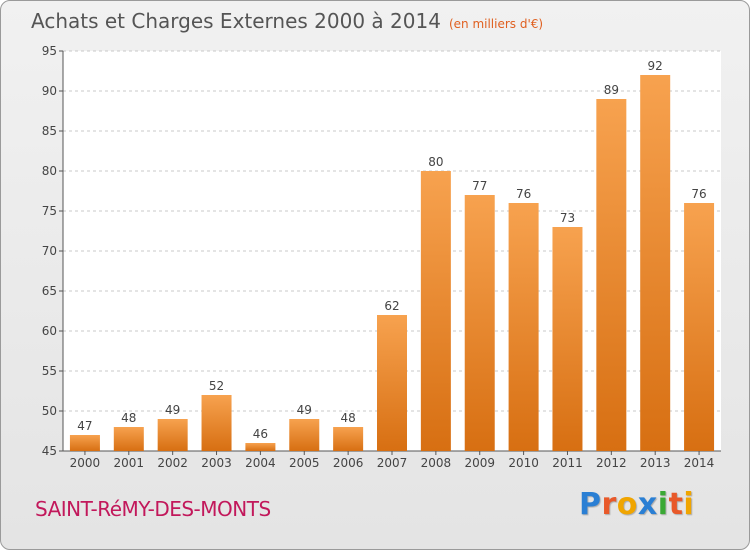  Describe the element at coordinates (567, 463) in the screenshot. I see `x-tick-label: 2011` at that location.